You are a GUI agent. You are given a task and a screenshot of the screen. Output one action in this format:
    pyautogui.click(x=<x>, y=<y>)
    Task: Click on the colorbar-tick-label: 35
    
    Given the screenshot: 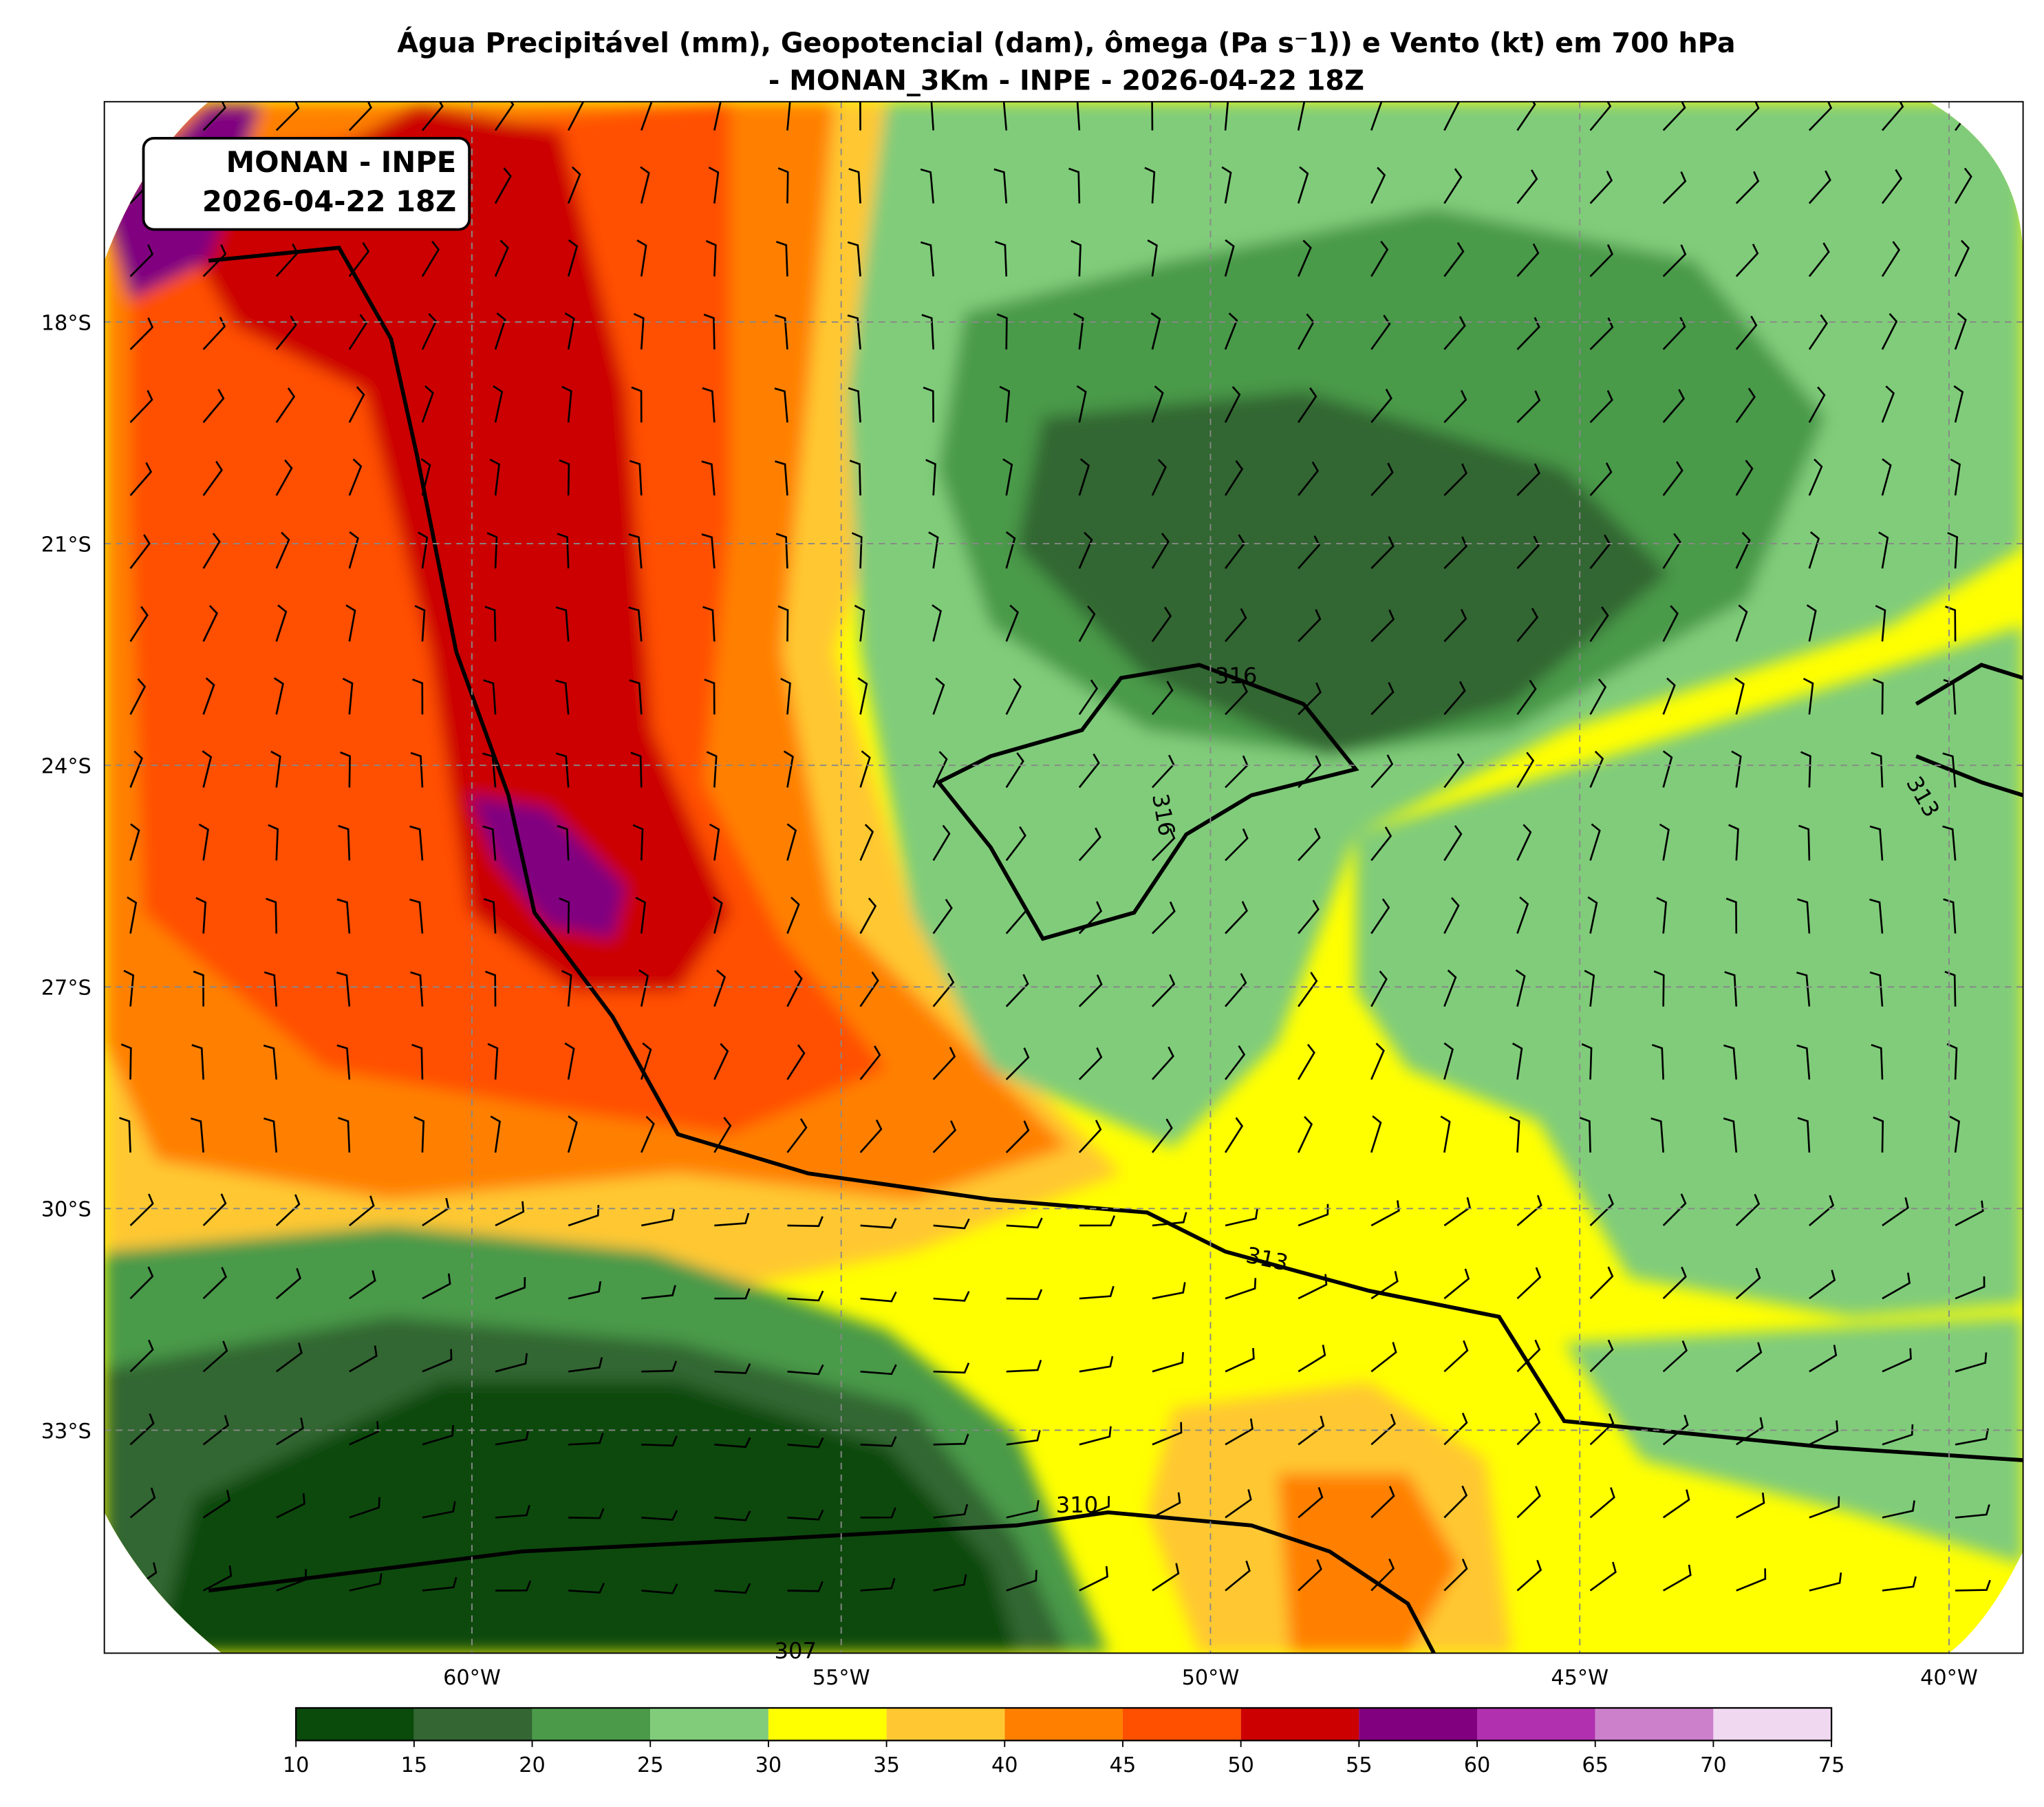 What is the action you would take?
    pyautogui.click(x=886, y=1765)
    